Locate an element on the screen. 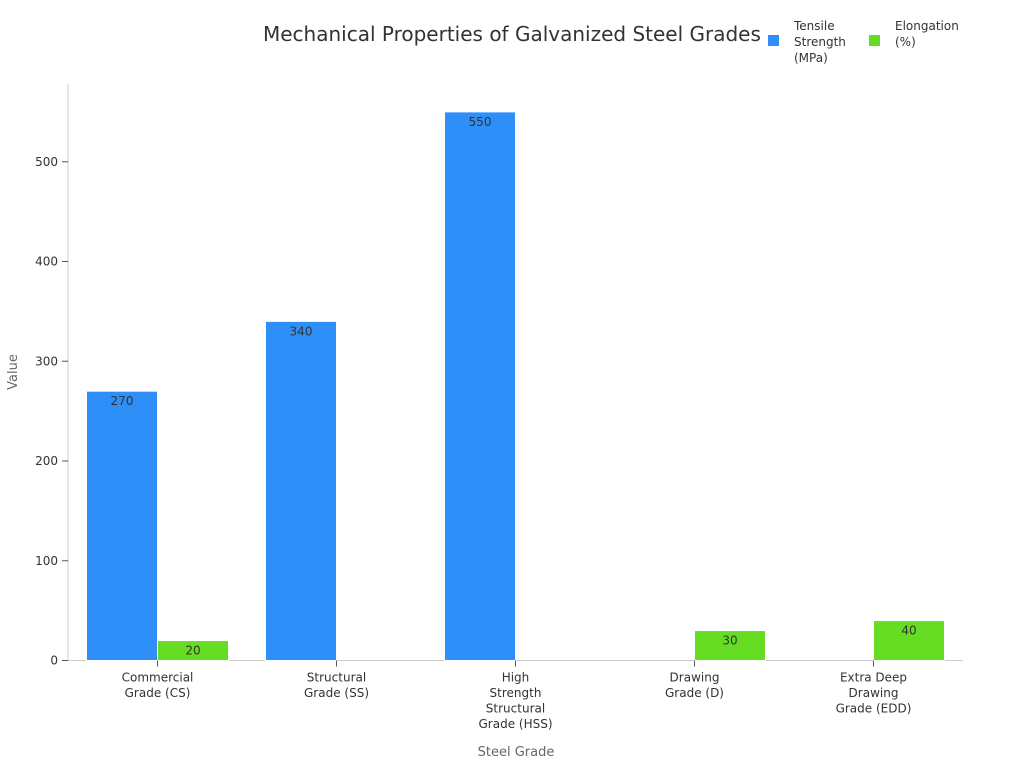 The height and width of the screenshot is (768, 1024). legend-swatch-tensile is located at coordinates (773, 40).